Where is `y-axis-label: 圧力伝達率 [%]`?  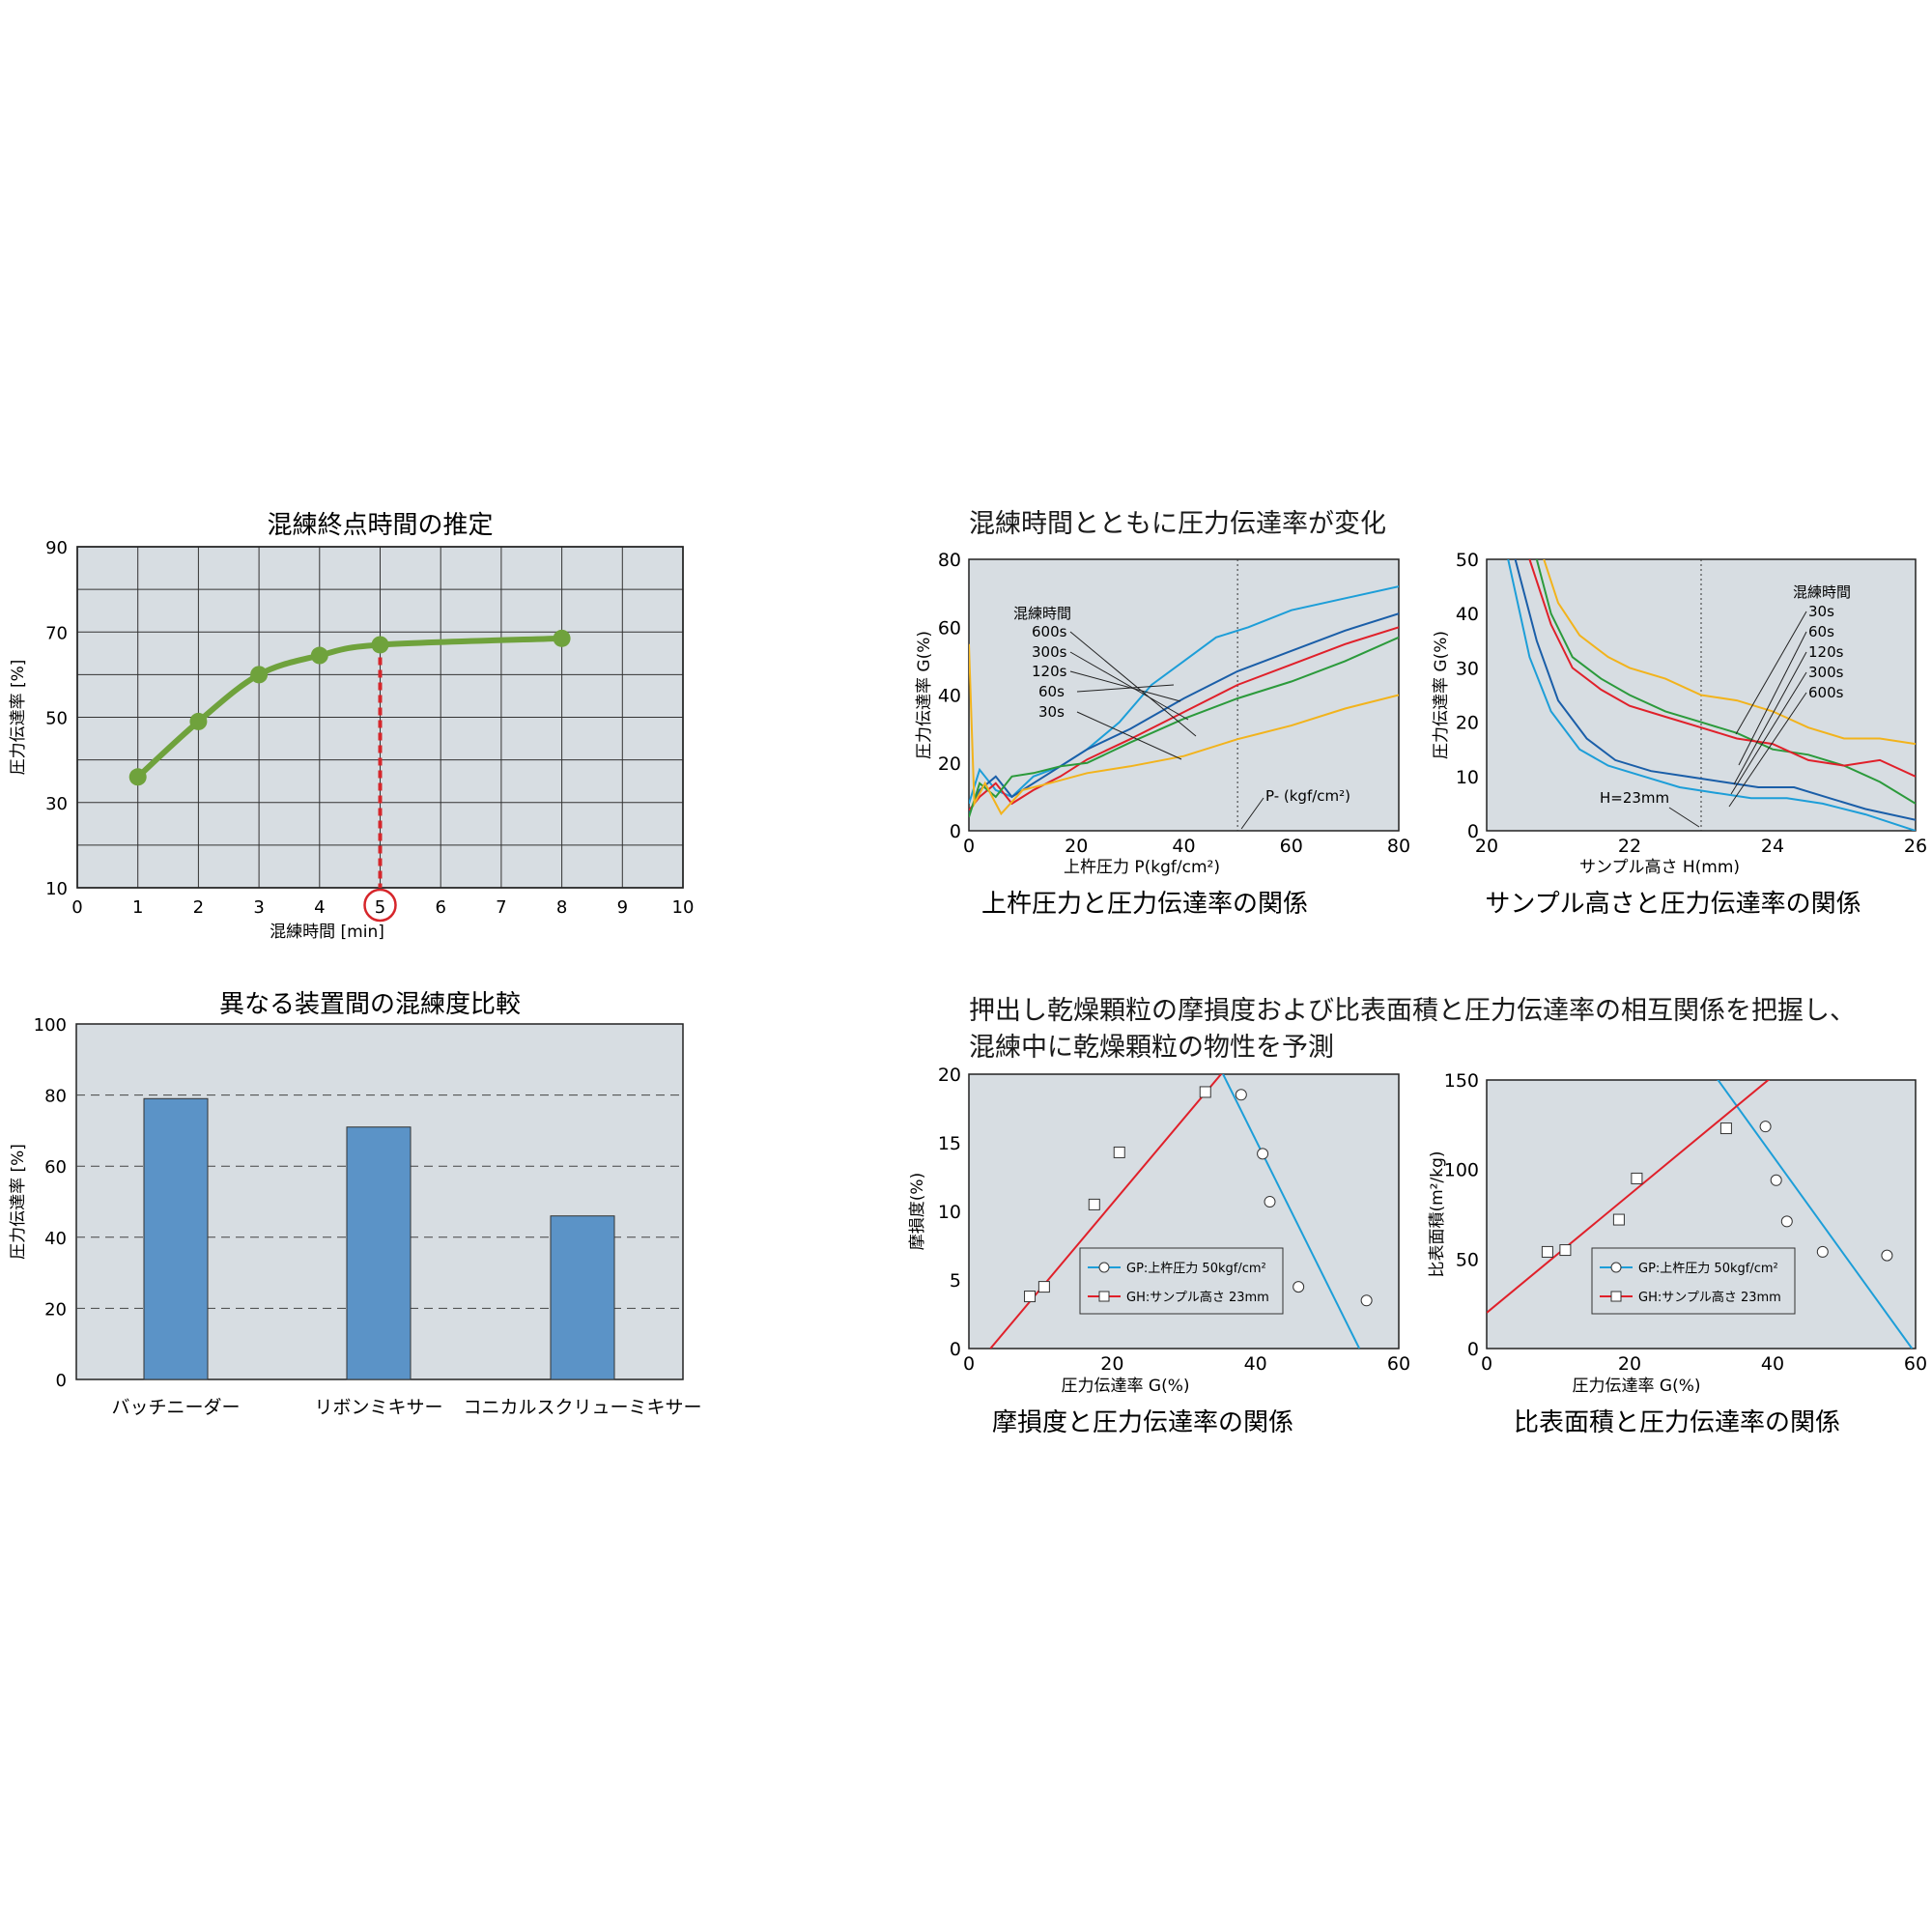 y-axis-label: 圧力伝達率 [%] is located at coordinates (18, 718).